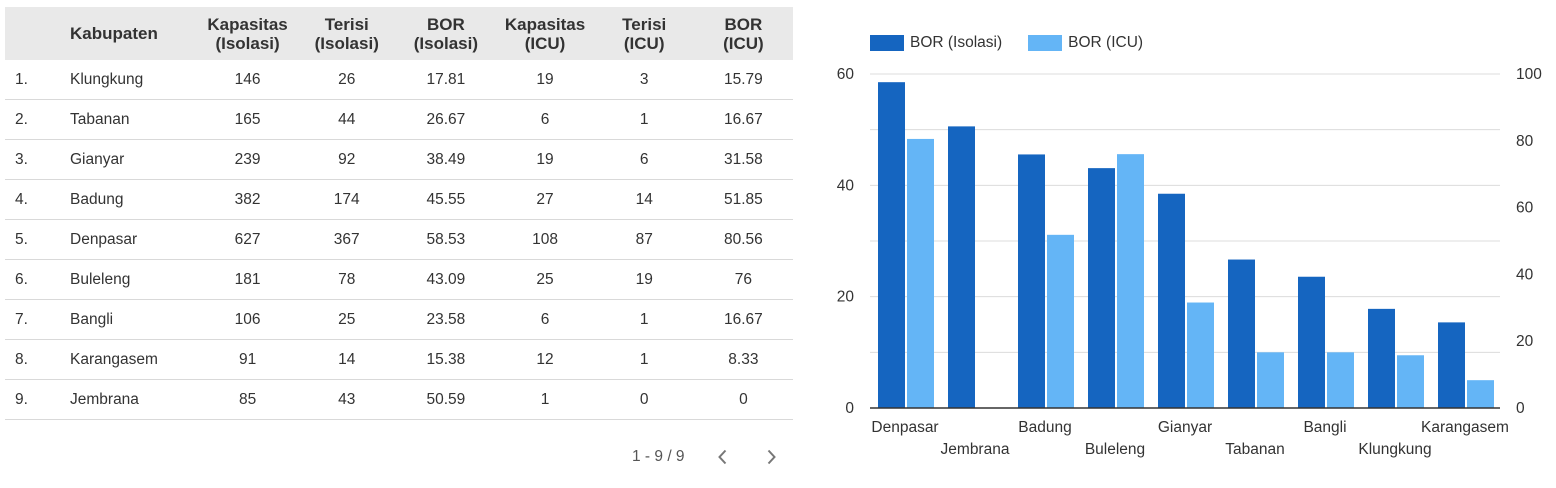 This screenshot has height=488, width=1556. What do you see at coordinates (248, 239) in the screenshot?
I see `cell-kapasitas-isolasi: 627` at bounding box center [248, 239].